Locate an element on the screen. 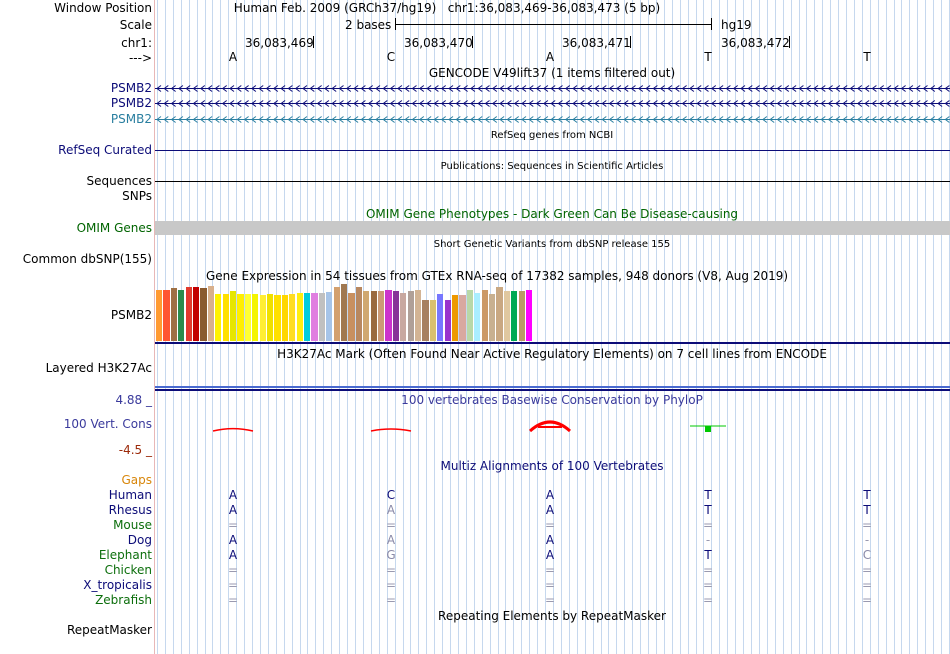 This screenshot has height=654, width=950. alignment-base: = is located at coordinates (391, 600).